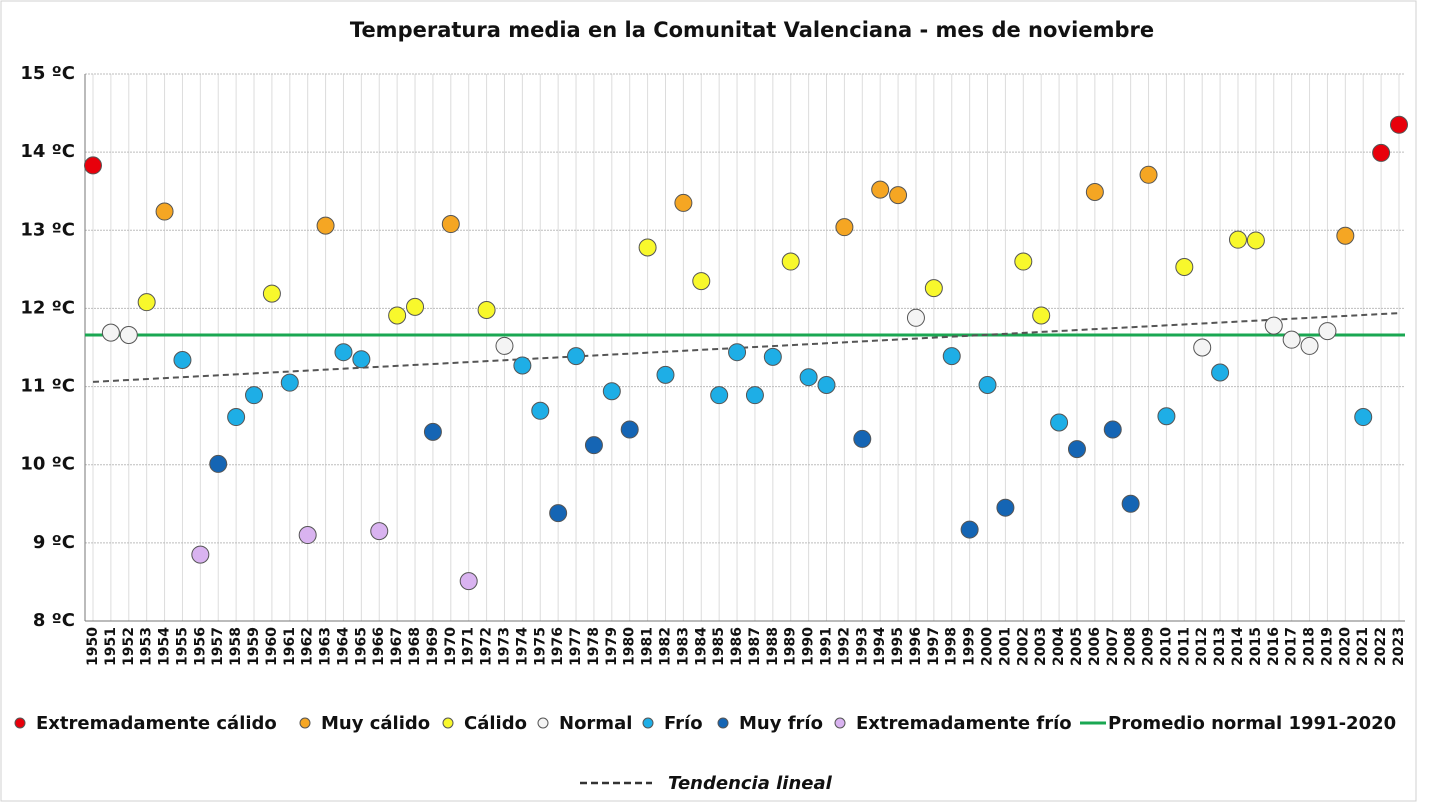  I want to click on x-tick-label: 2022, so click(1381, 646).